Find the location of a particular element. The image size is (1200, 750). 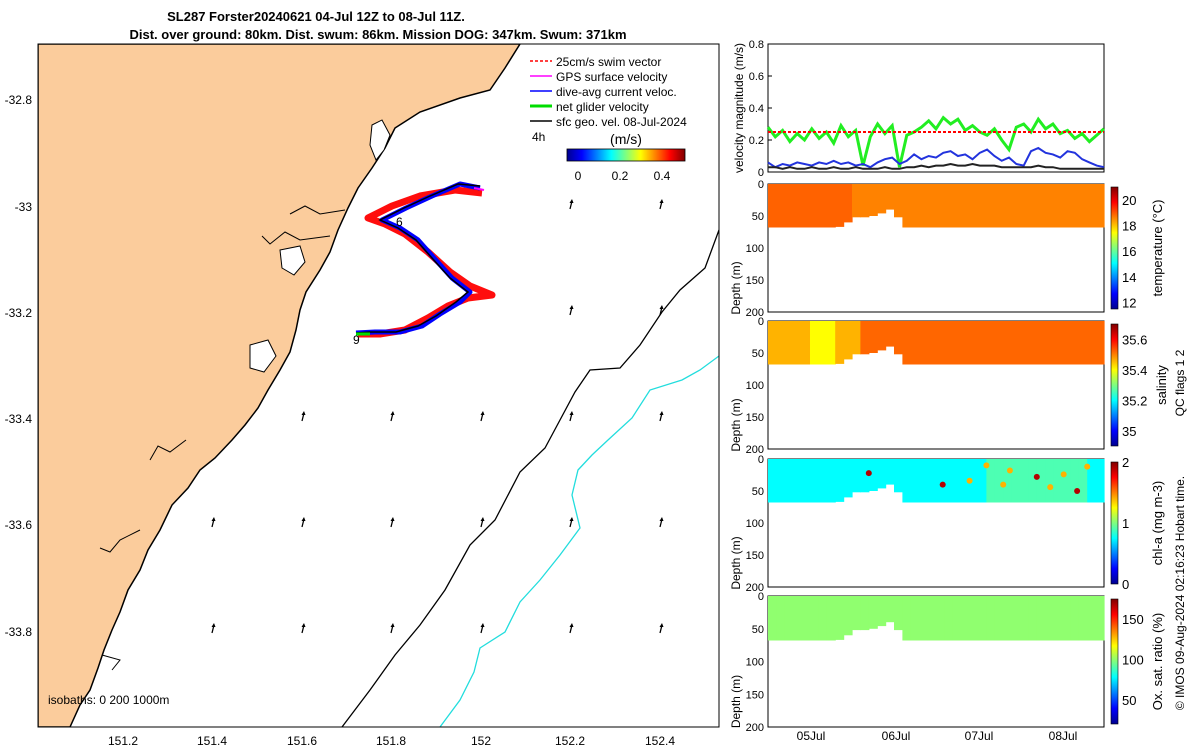

section-y-tick: 150 is located at coordinates (755, 281).